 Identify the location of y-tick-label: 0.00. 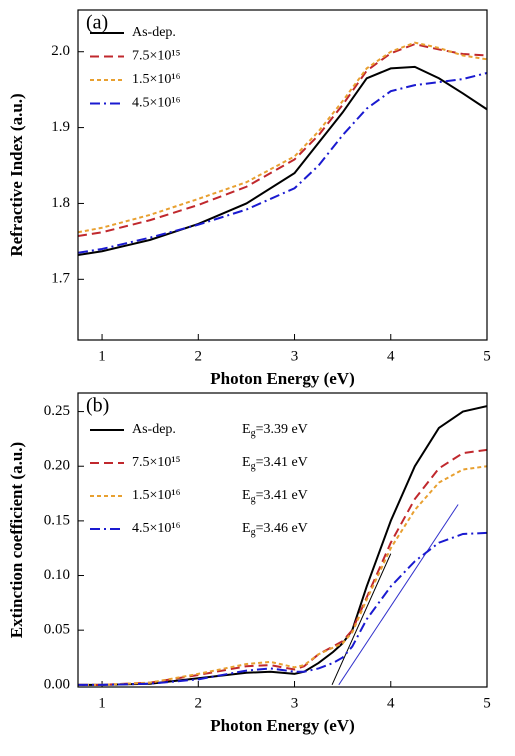
(57, 684).